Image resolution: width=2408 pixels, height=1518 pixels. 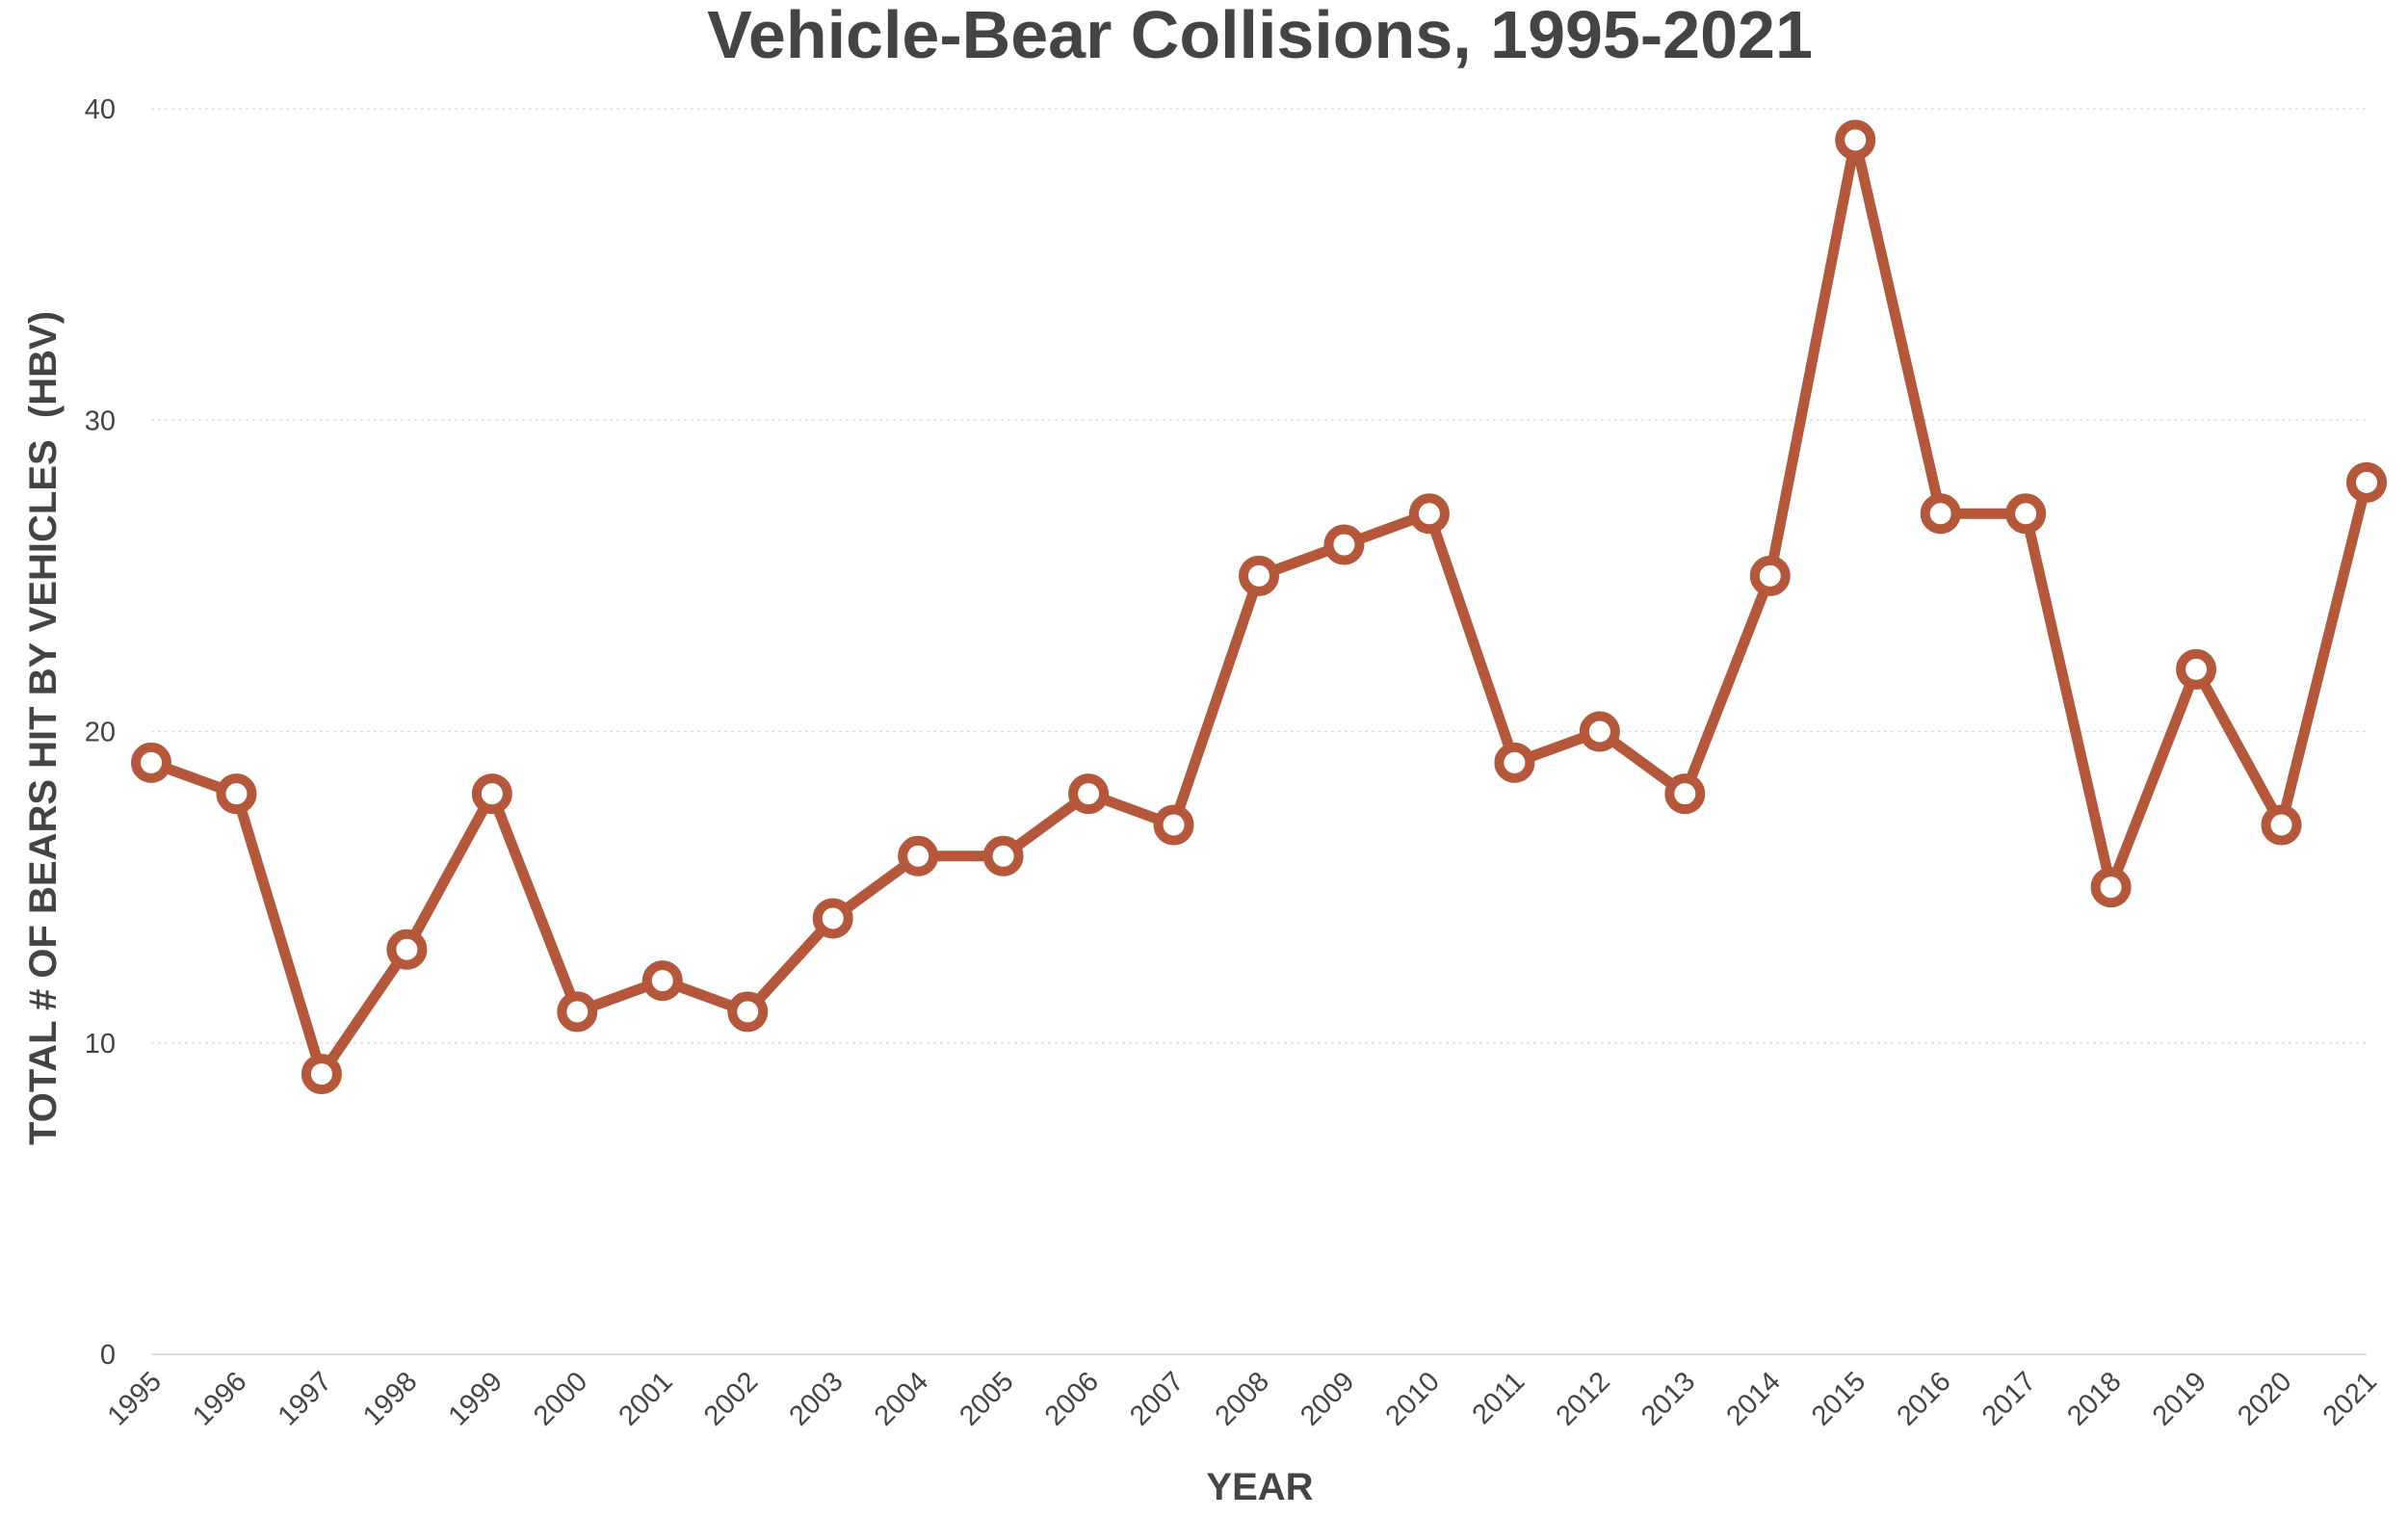 I want to click on x-tick-label: 2004, so click(x=901, y=1398).